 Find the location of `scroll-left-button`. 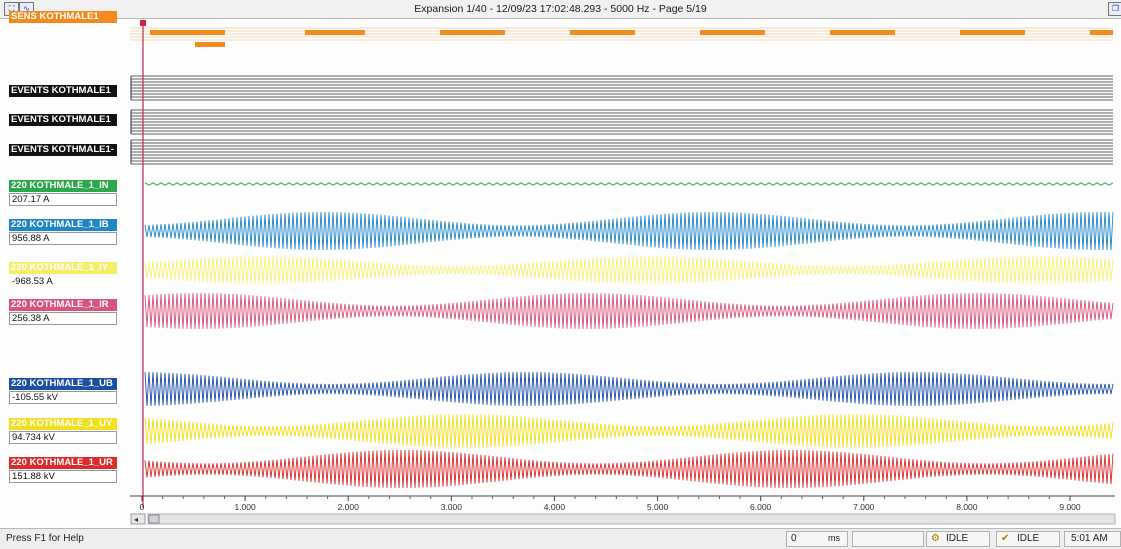

scroll-left-button is located at coordinates (138, 519).